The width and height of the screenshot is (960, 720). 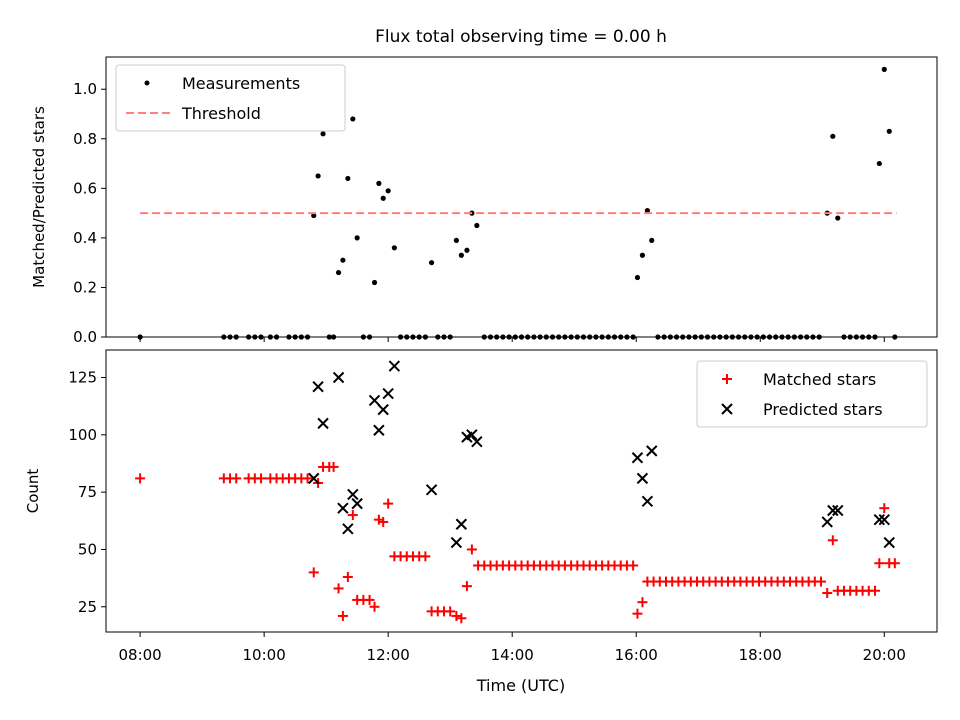 I want to click on y-tick-label: 125, so click(x=82, y=378).